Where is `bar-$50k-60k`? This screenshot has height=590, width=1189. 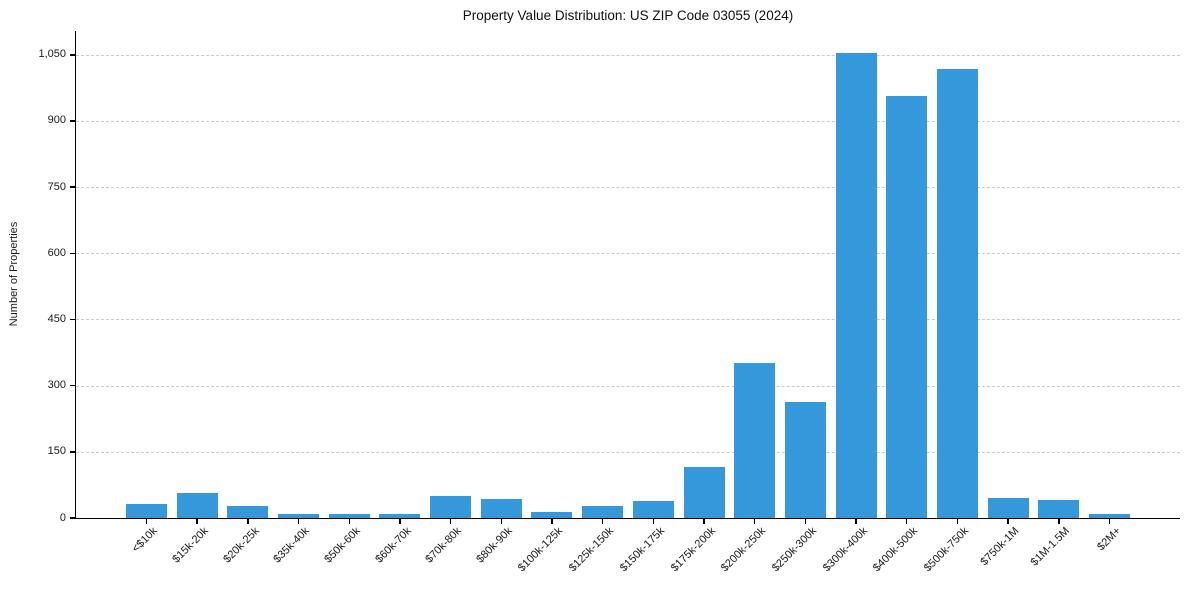
bar-$50k-60k is located at coordinates (349, 516).